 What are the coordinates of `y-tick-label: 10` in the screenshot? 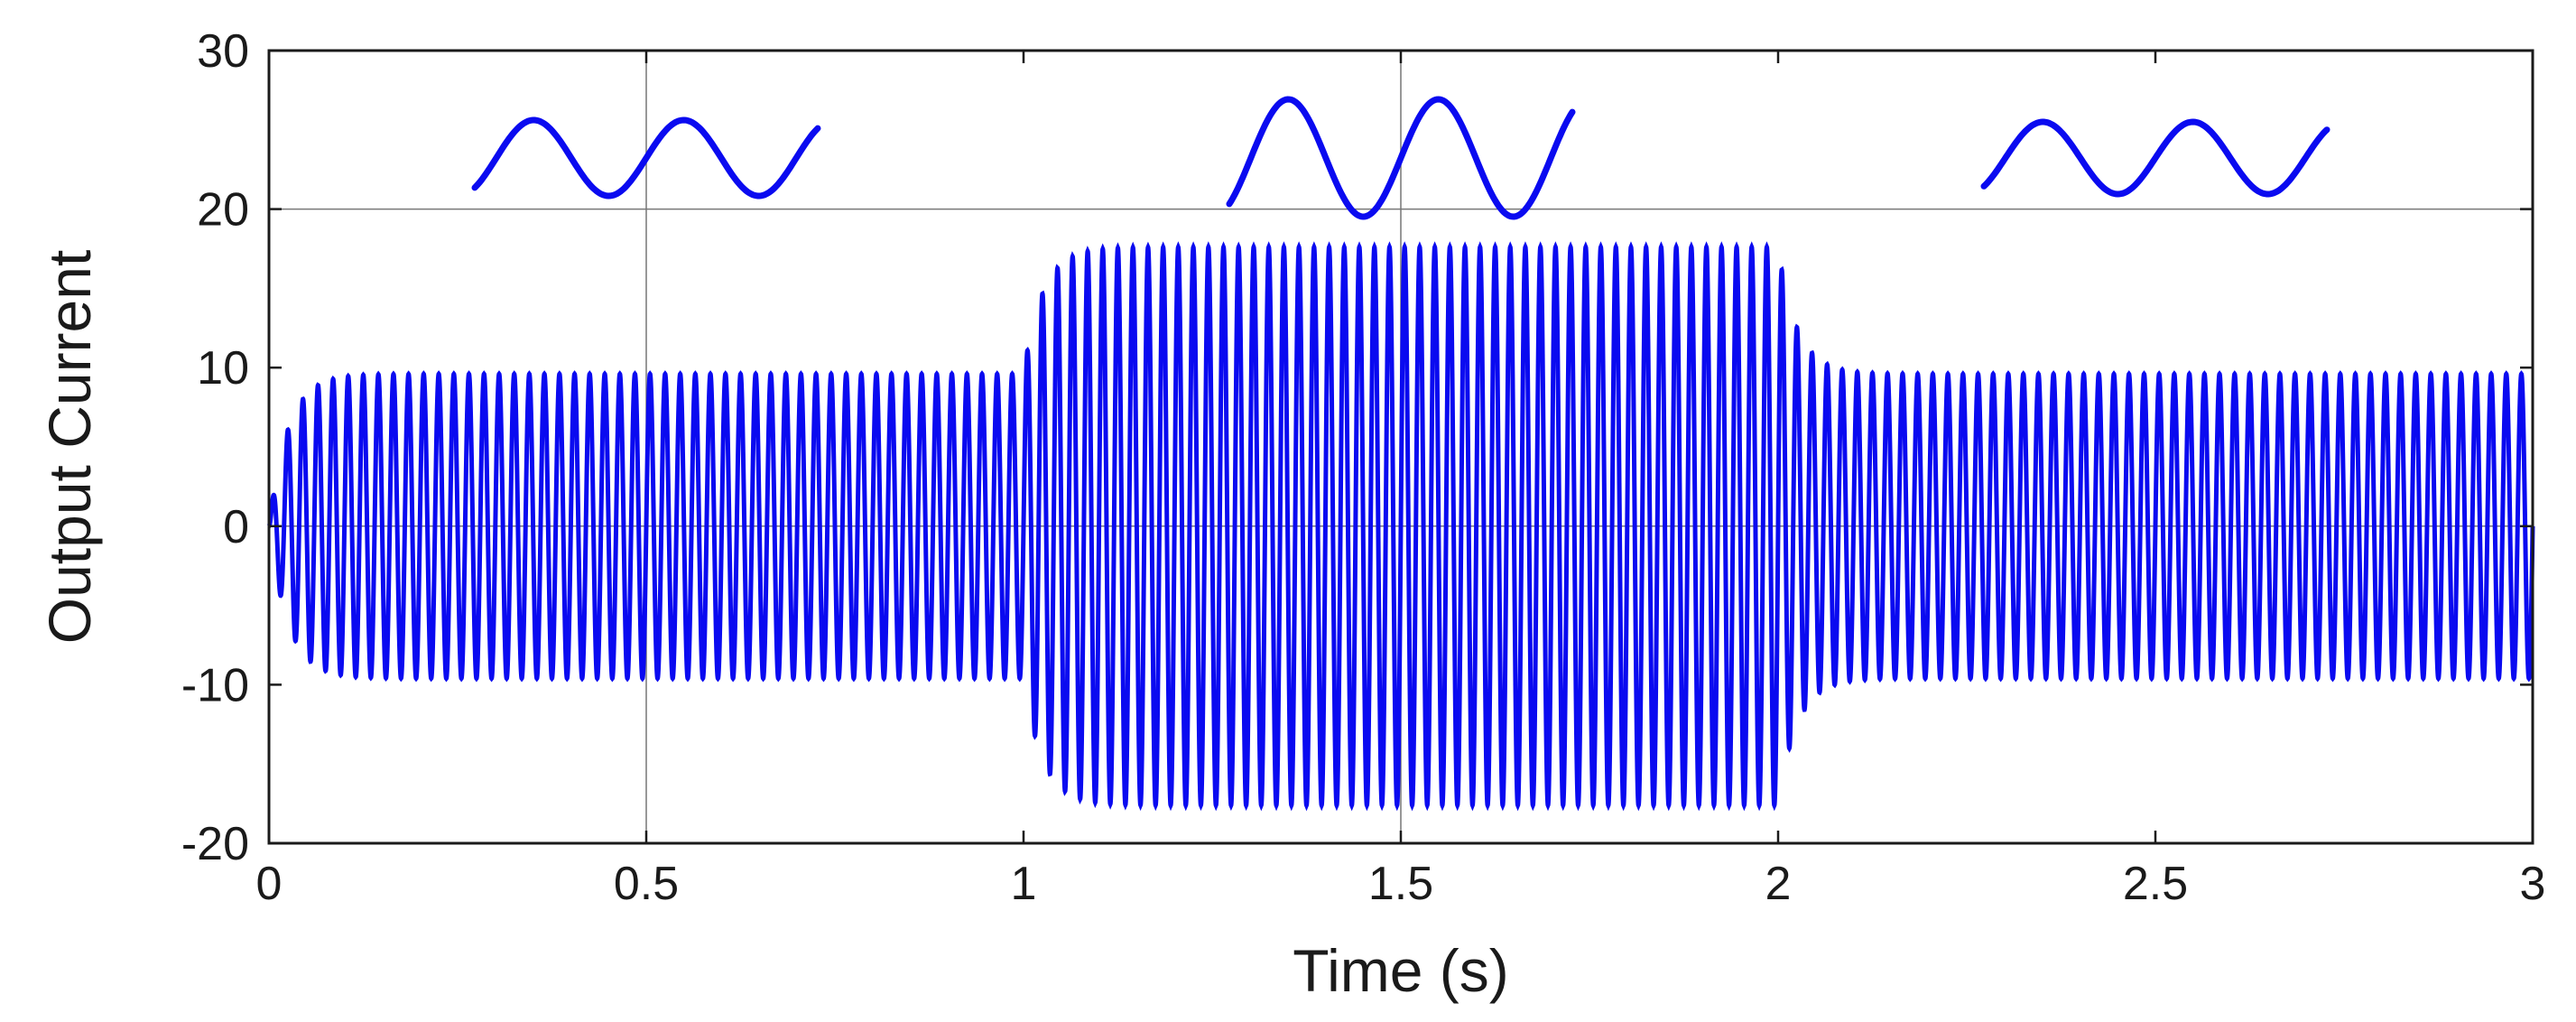 It's located at (223, 368).